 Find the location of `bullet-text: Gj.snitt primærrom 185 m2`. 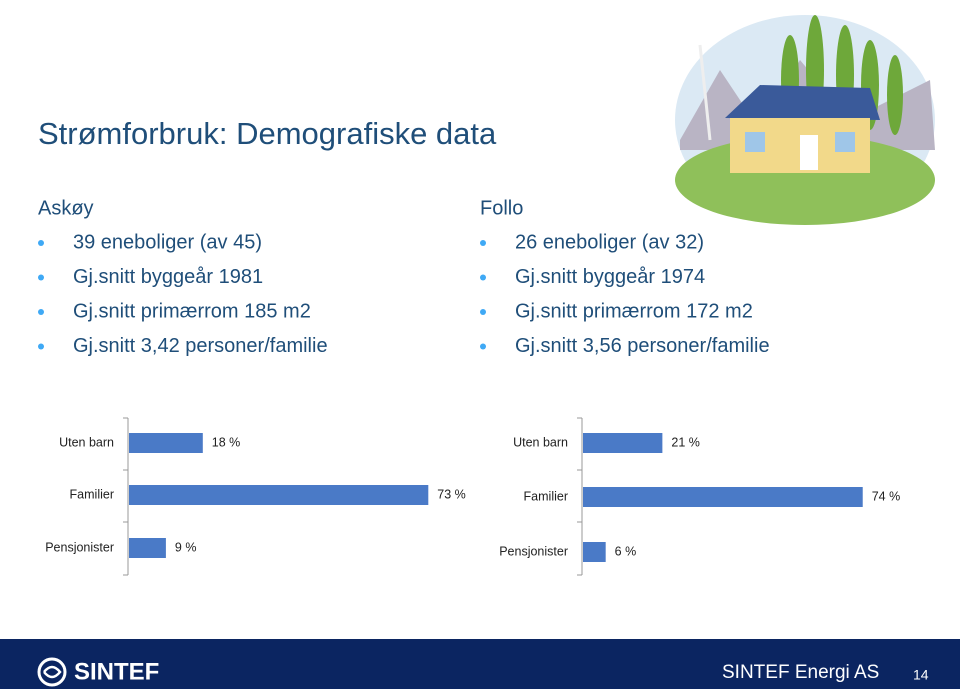

bullet-text: Gj.snitt primærrom 185 m2 is located at coordinates (192, 311).